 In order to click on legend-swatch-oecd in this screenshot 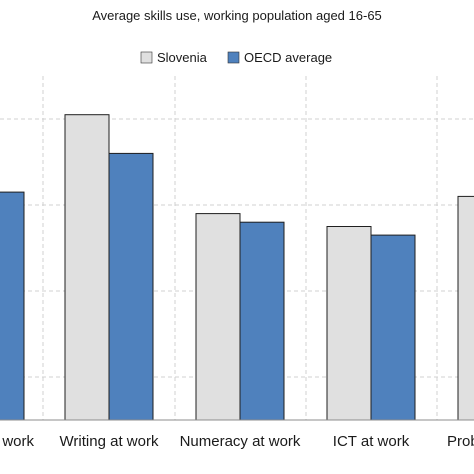, I will do `click(233, 57)`.